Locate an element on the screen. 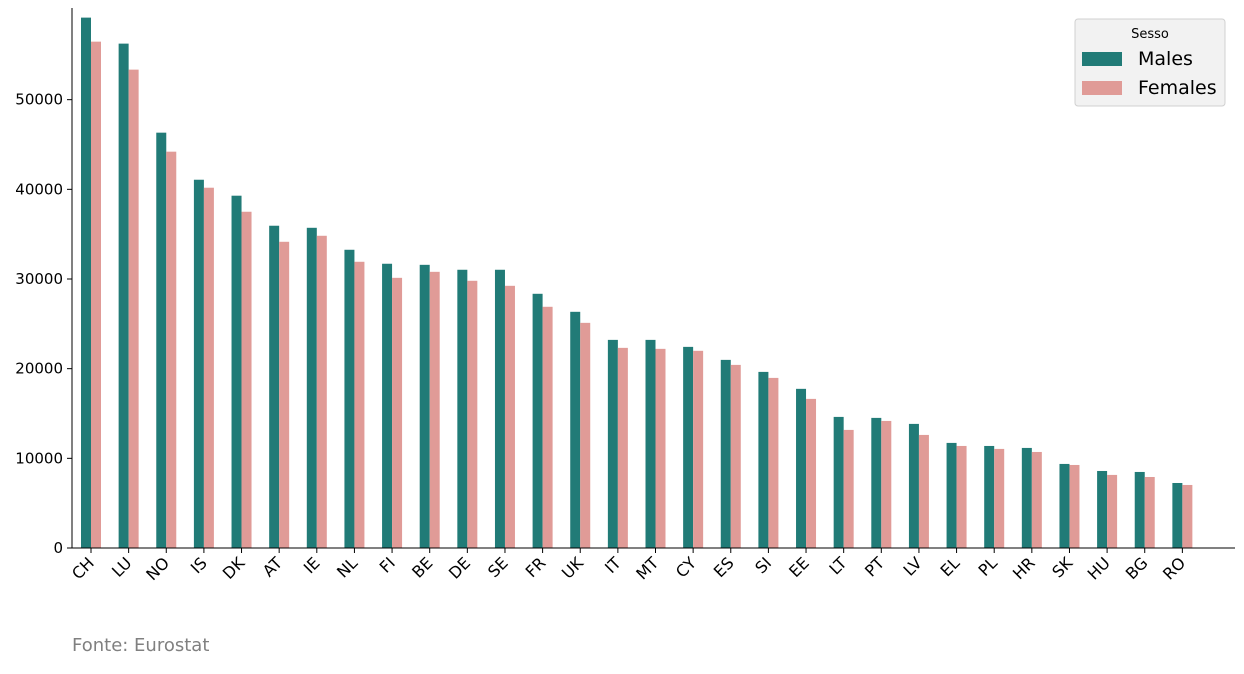 The width and height of the screenshot is (1244, 674). legend: Sesso Males Females is located at coordinates (1150, 62).